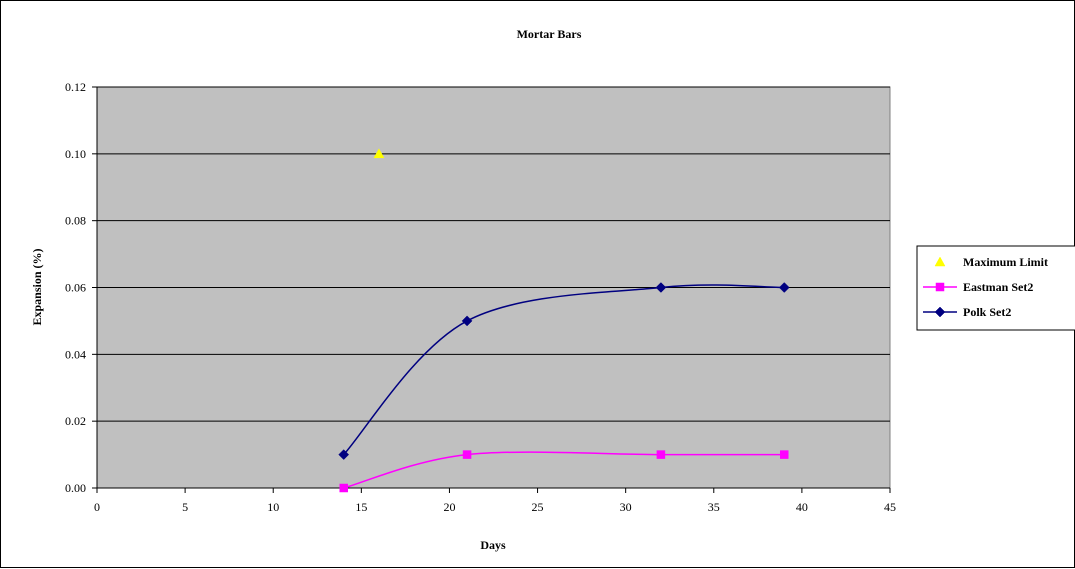 The width and height of the screenshot is (1075, 569). What do you see at coordinates (97, 507) in the screenshot?
I see `x-tick-label: 0` at bounding box center [97, 507].